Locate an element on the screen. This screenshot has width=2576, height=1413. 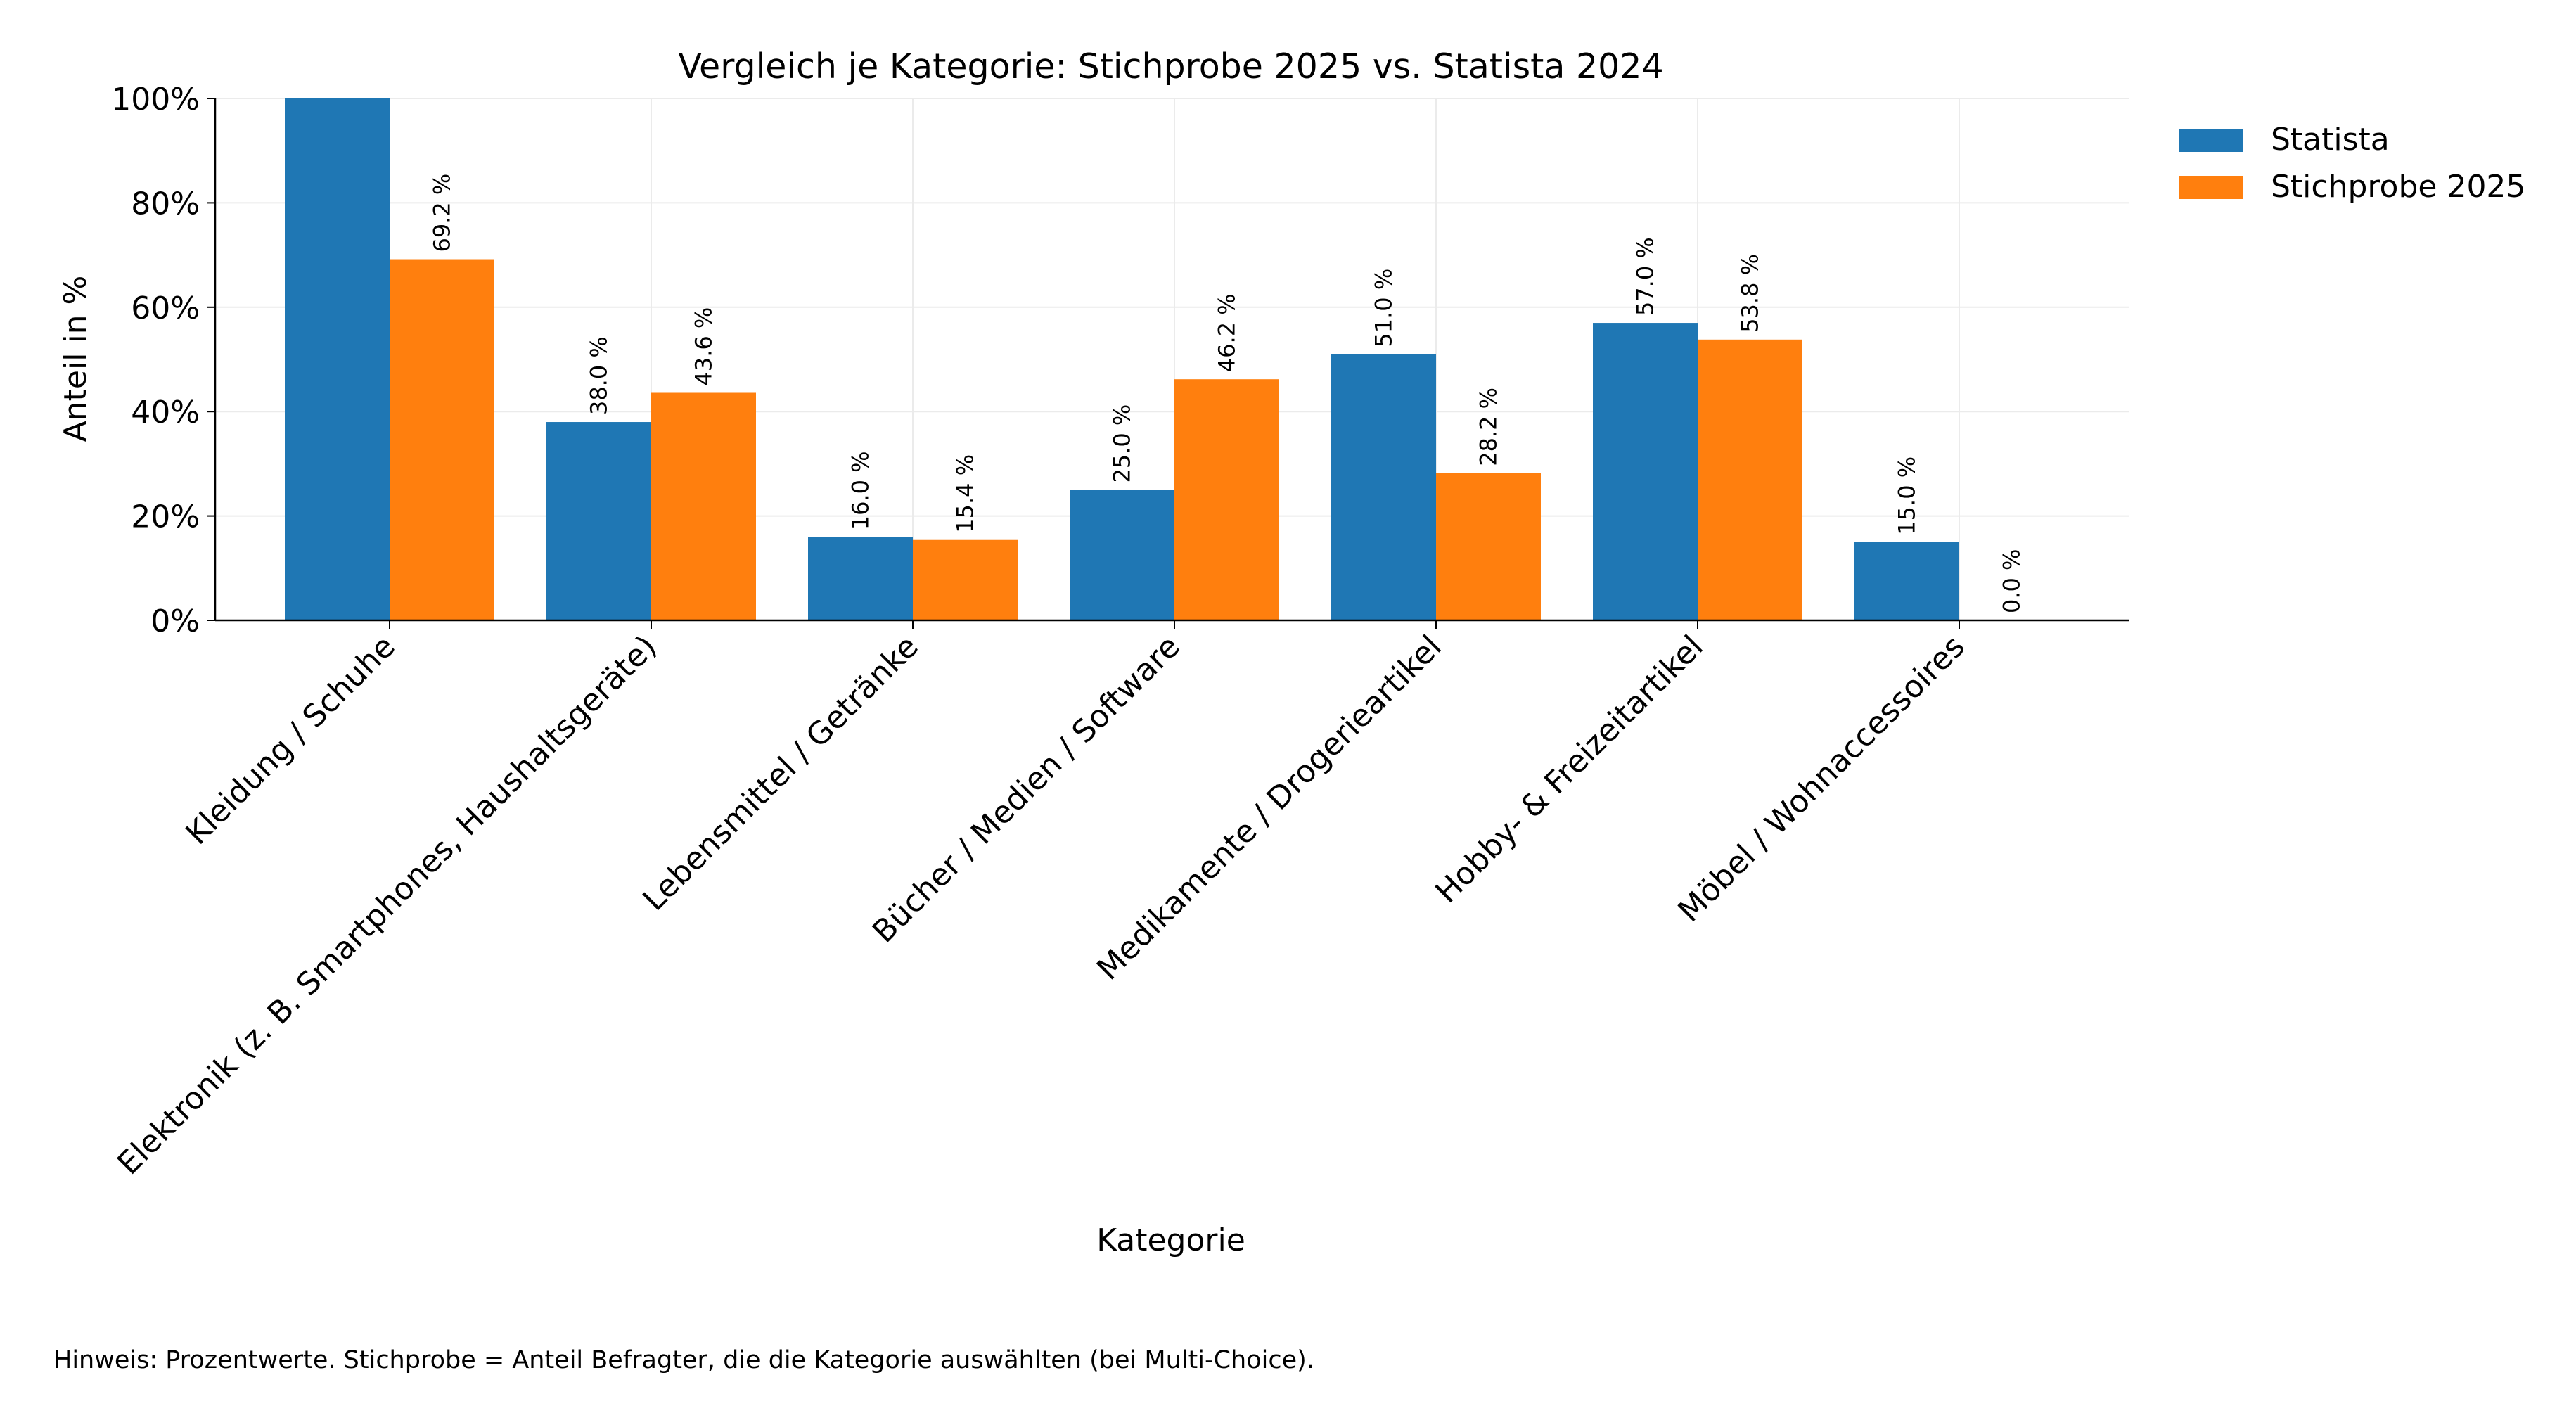
legend: Statista Stichprobe 2025 is located at coordinates (2352, 163).